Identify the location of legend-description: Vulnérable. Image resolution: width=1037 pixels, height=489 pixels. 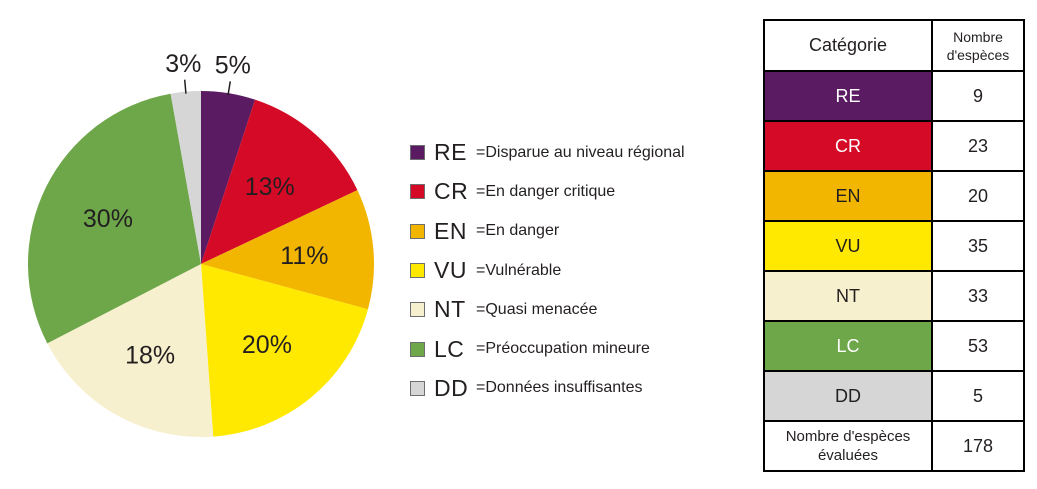
(523, 270).